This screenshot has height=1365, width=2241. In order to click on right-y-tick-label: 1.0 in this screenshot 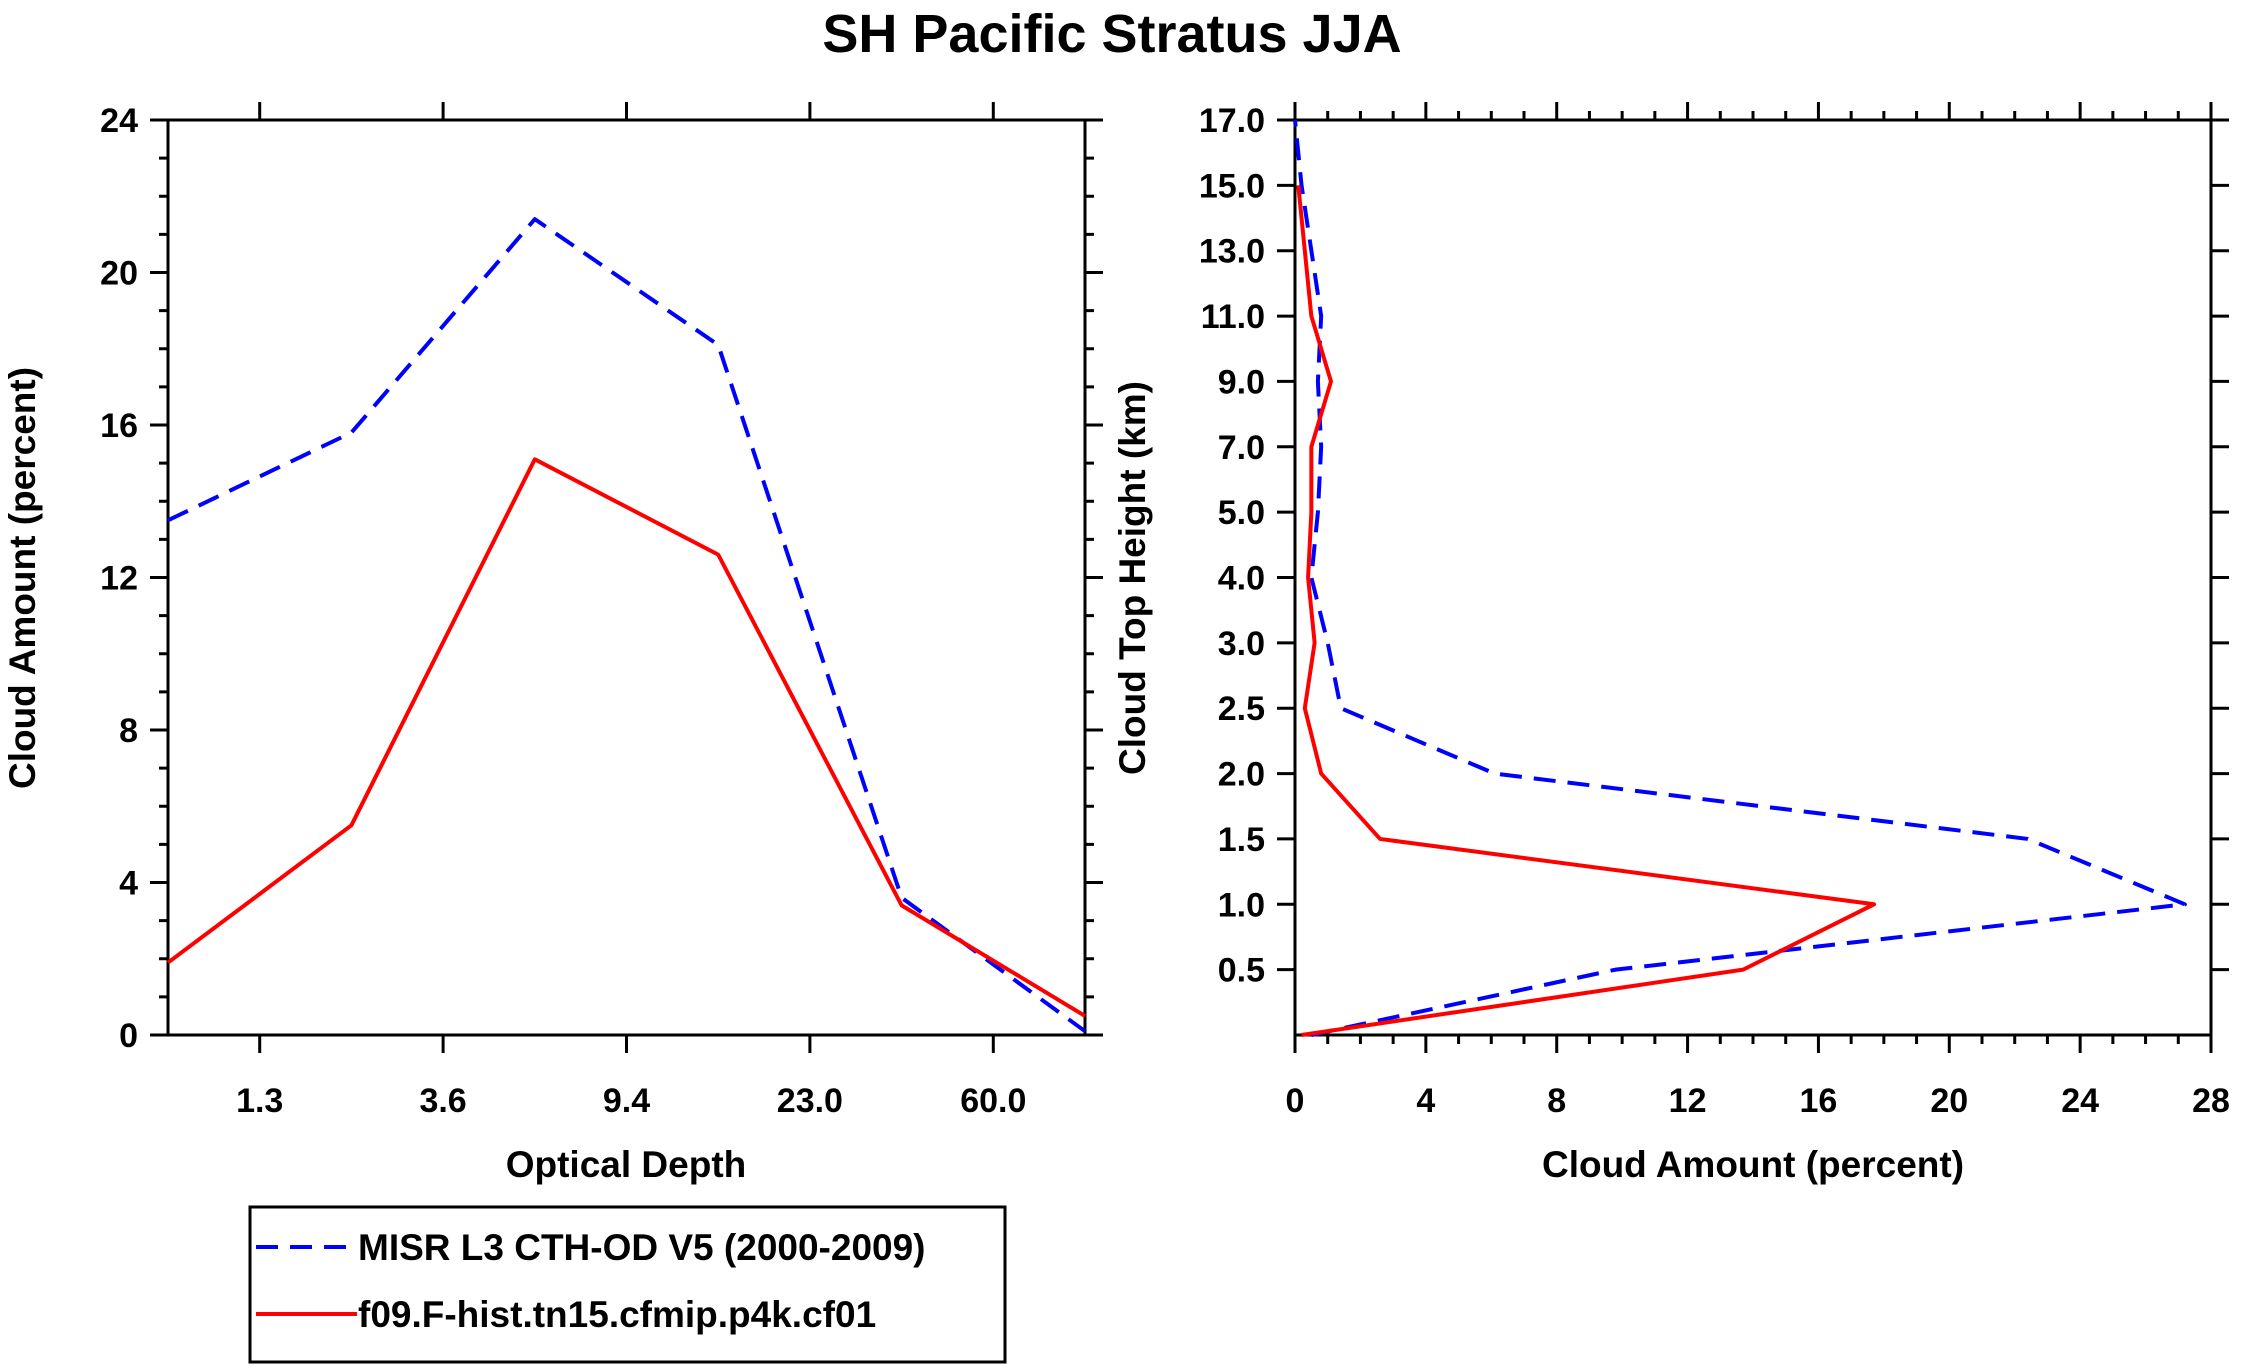, I will do `click(1241, 905)`.